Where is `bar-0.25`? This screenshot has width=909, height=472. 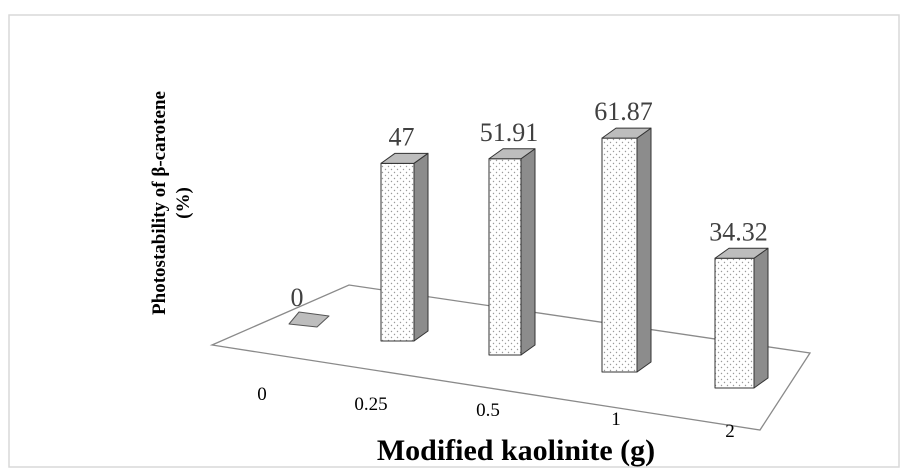 bar-0.25 is located at coordinates (404, 247).